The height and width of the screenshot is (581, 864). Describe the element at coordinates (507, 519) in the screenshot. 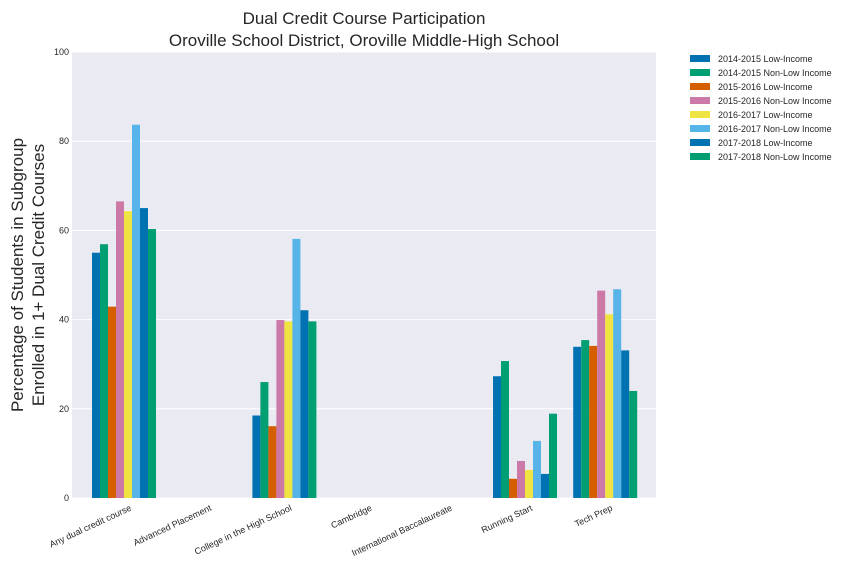

I see `x-tick-label: Running Start` at that location.